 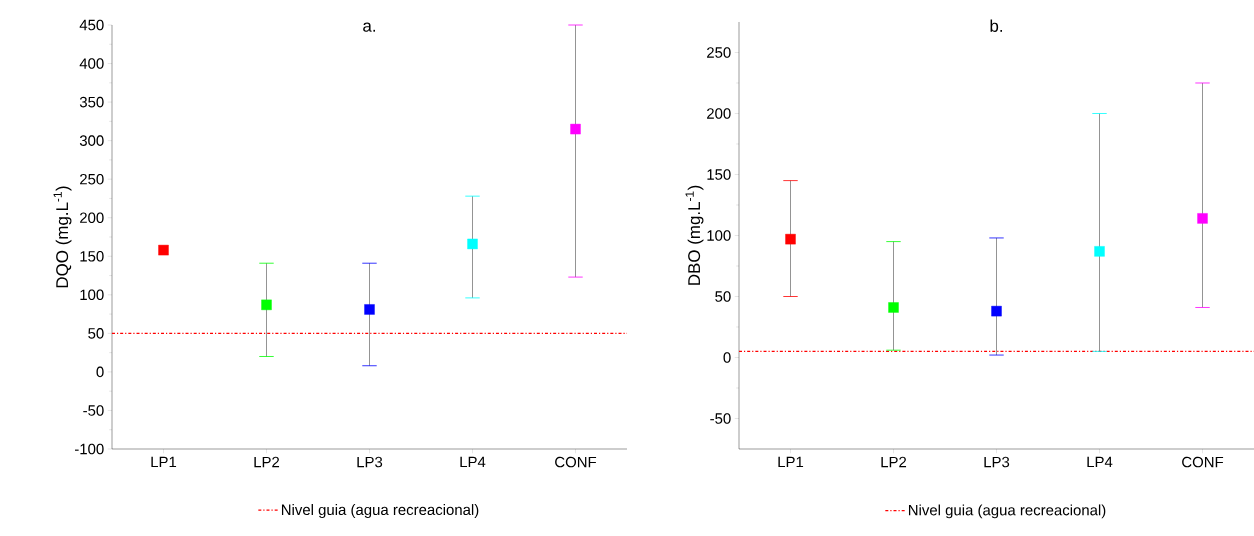 What do you see at coordinates (91, 63) in the screenshot?
I see `y-tick-label: 400` at bounding box center [91, 63].